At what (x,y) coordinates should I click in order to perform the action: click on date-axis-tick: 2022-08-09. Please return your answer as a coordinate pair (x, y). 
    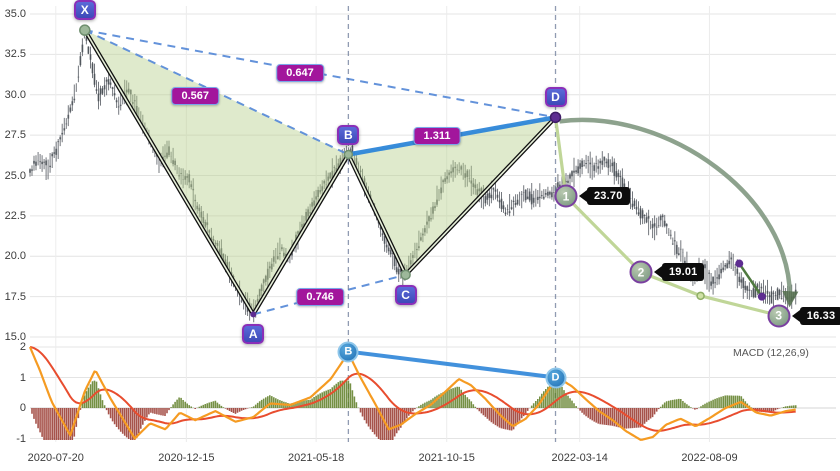
    Looking at the image, I should click on (709, 458).